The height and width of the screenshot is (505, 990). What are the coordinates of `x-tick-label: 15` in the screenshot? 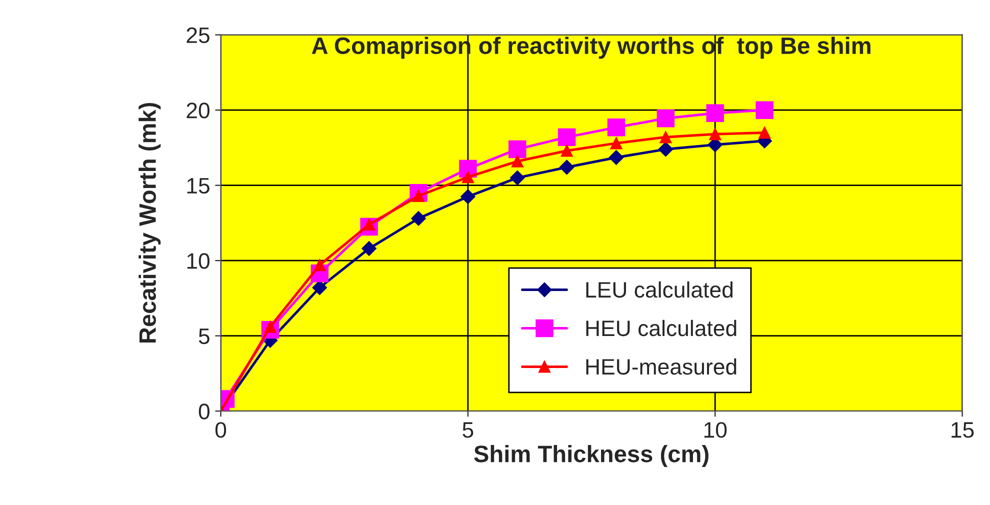 It's located at (963, 430).